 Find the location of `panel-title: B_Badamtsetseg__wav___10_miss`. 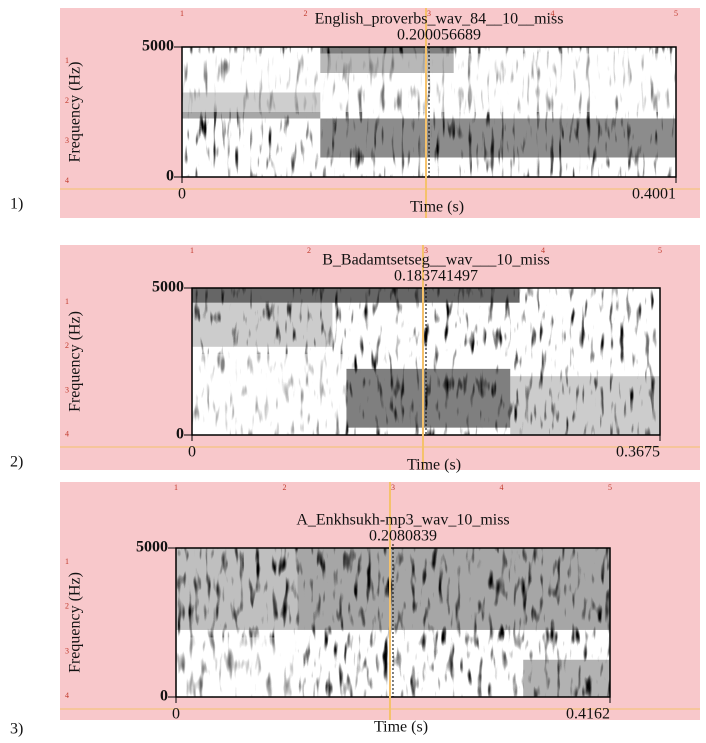

panel-title: B_Badamtsetseg__wav___10_miss is located at coordinates (436, 260).